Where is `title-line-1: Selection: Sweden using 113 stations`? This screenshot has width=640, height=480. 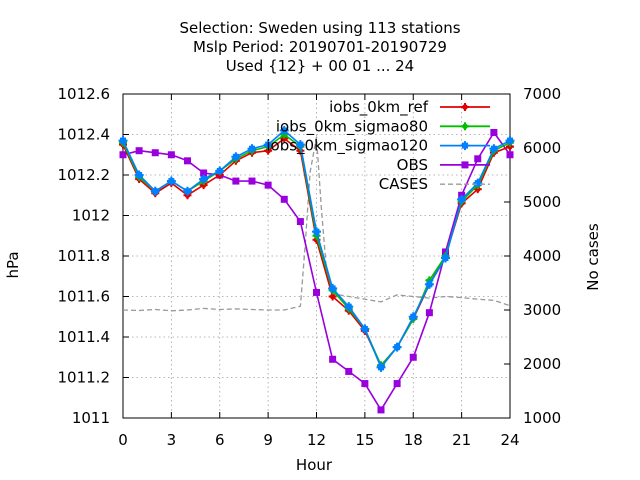 title-line-1: Selection: Sweden using 113 stations is located at coordinates (319, 28).